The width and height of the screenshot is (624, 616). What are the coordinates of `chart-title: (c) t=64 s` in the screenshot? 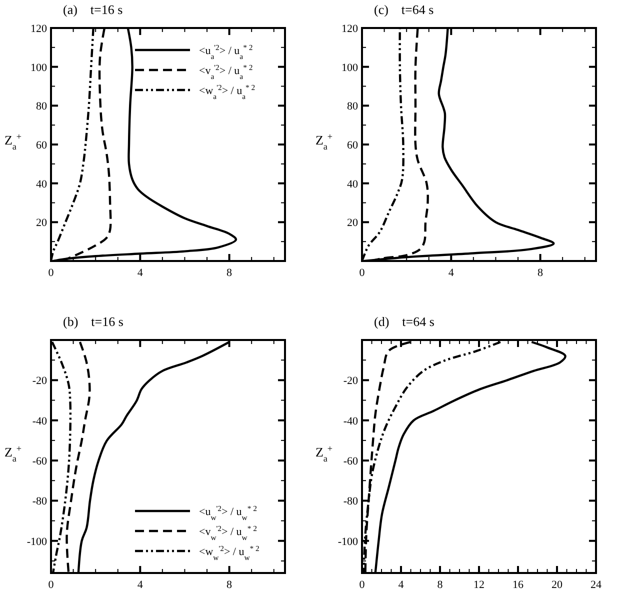 It's located at (404, 9).